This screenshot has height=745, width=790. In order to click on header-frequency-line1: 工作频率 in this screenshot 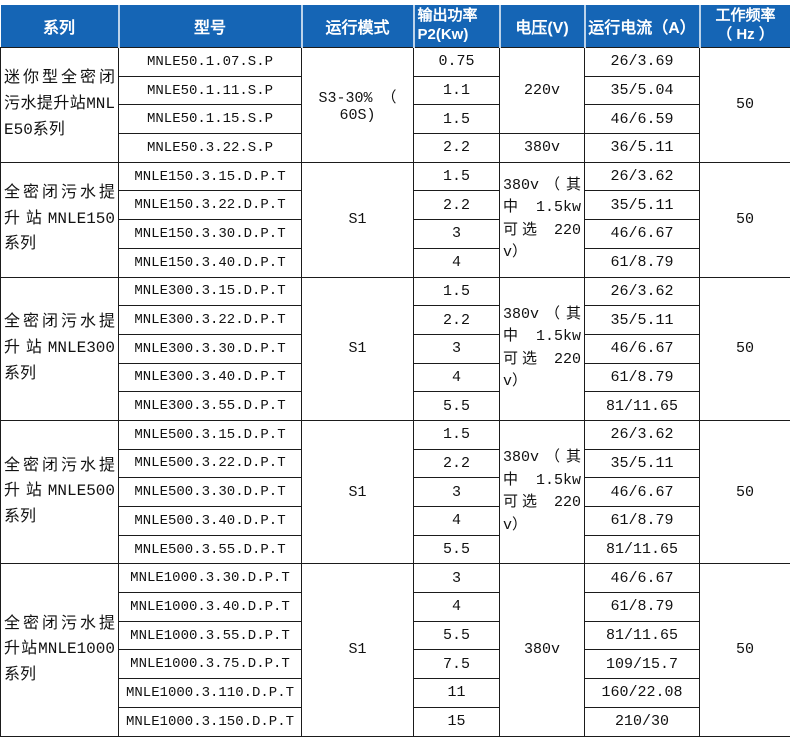, I will do `click(745, 16)`.